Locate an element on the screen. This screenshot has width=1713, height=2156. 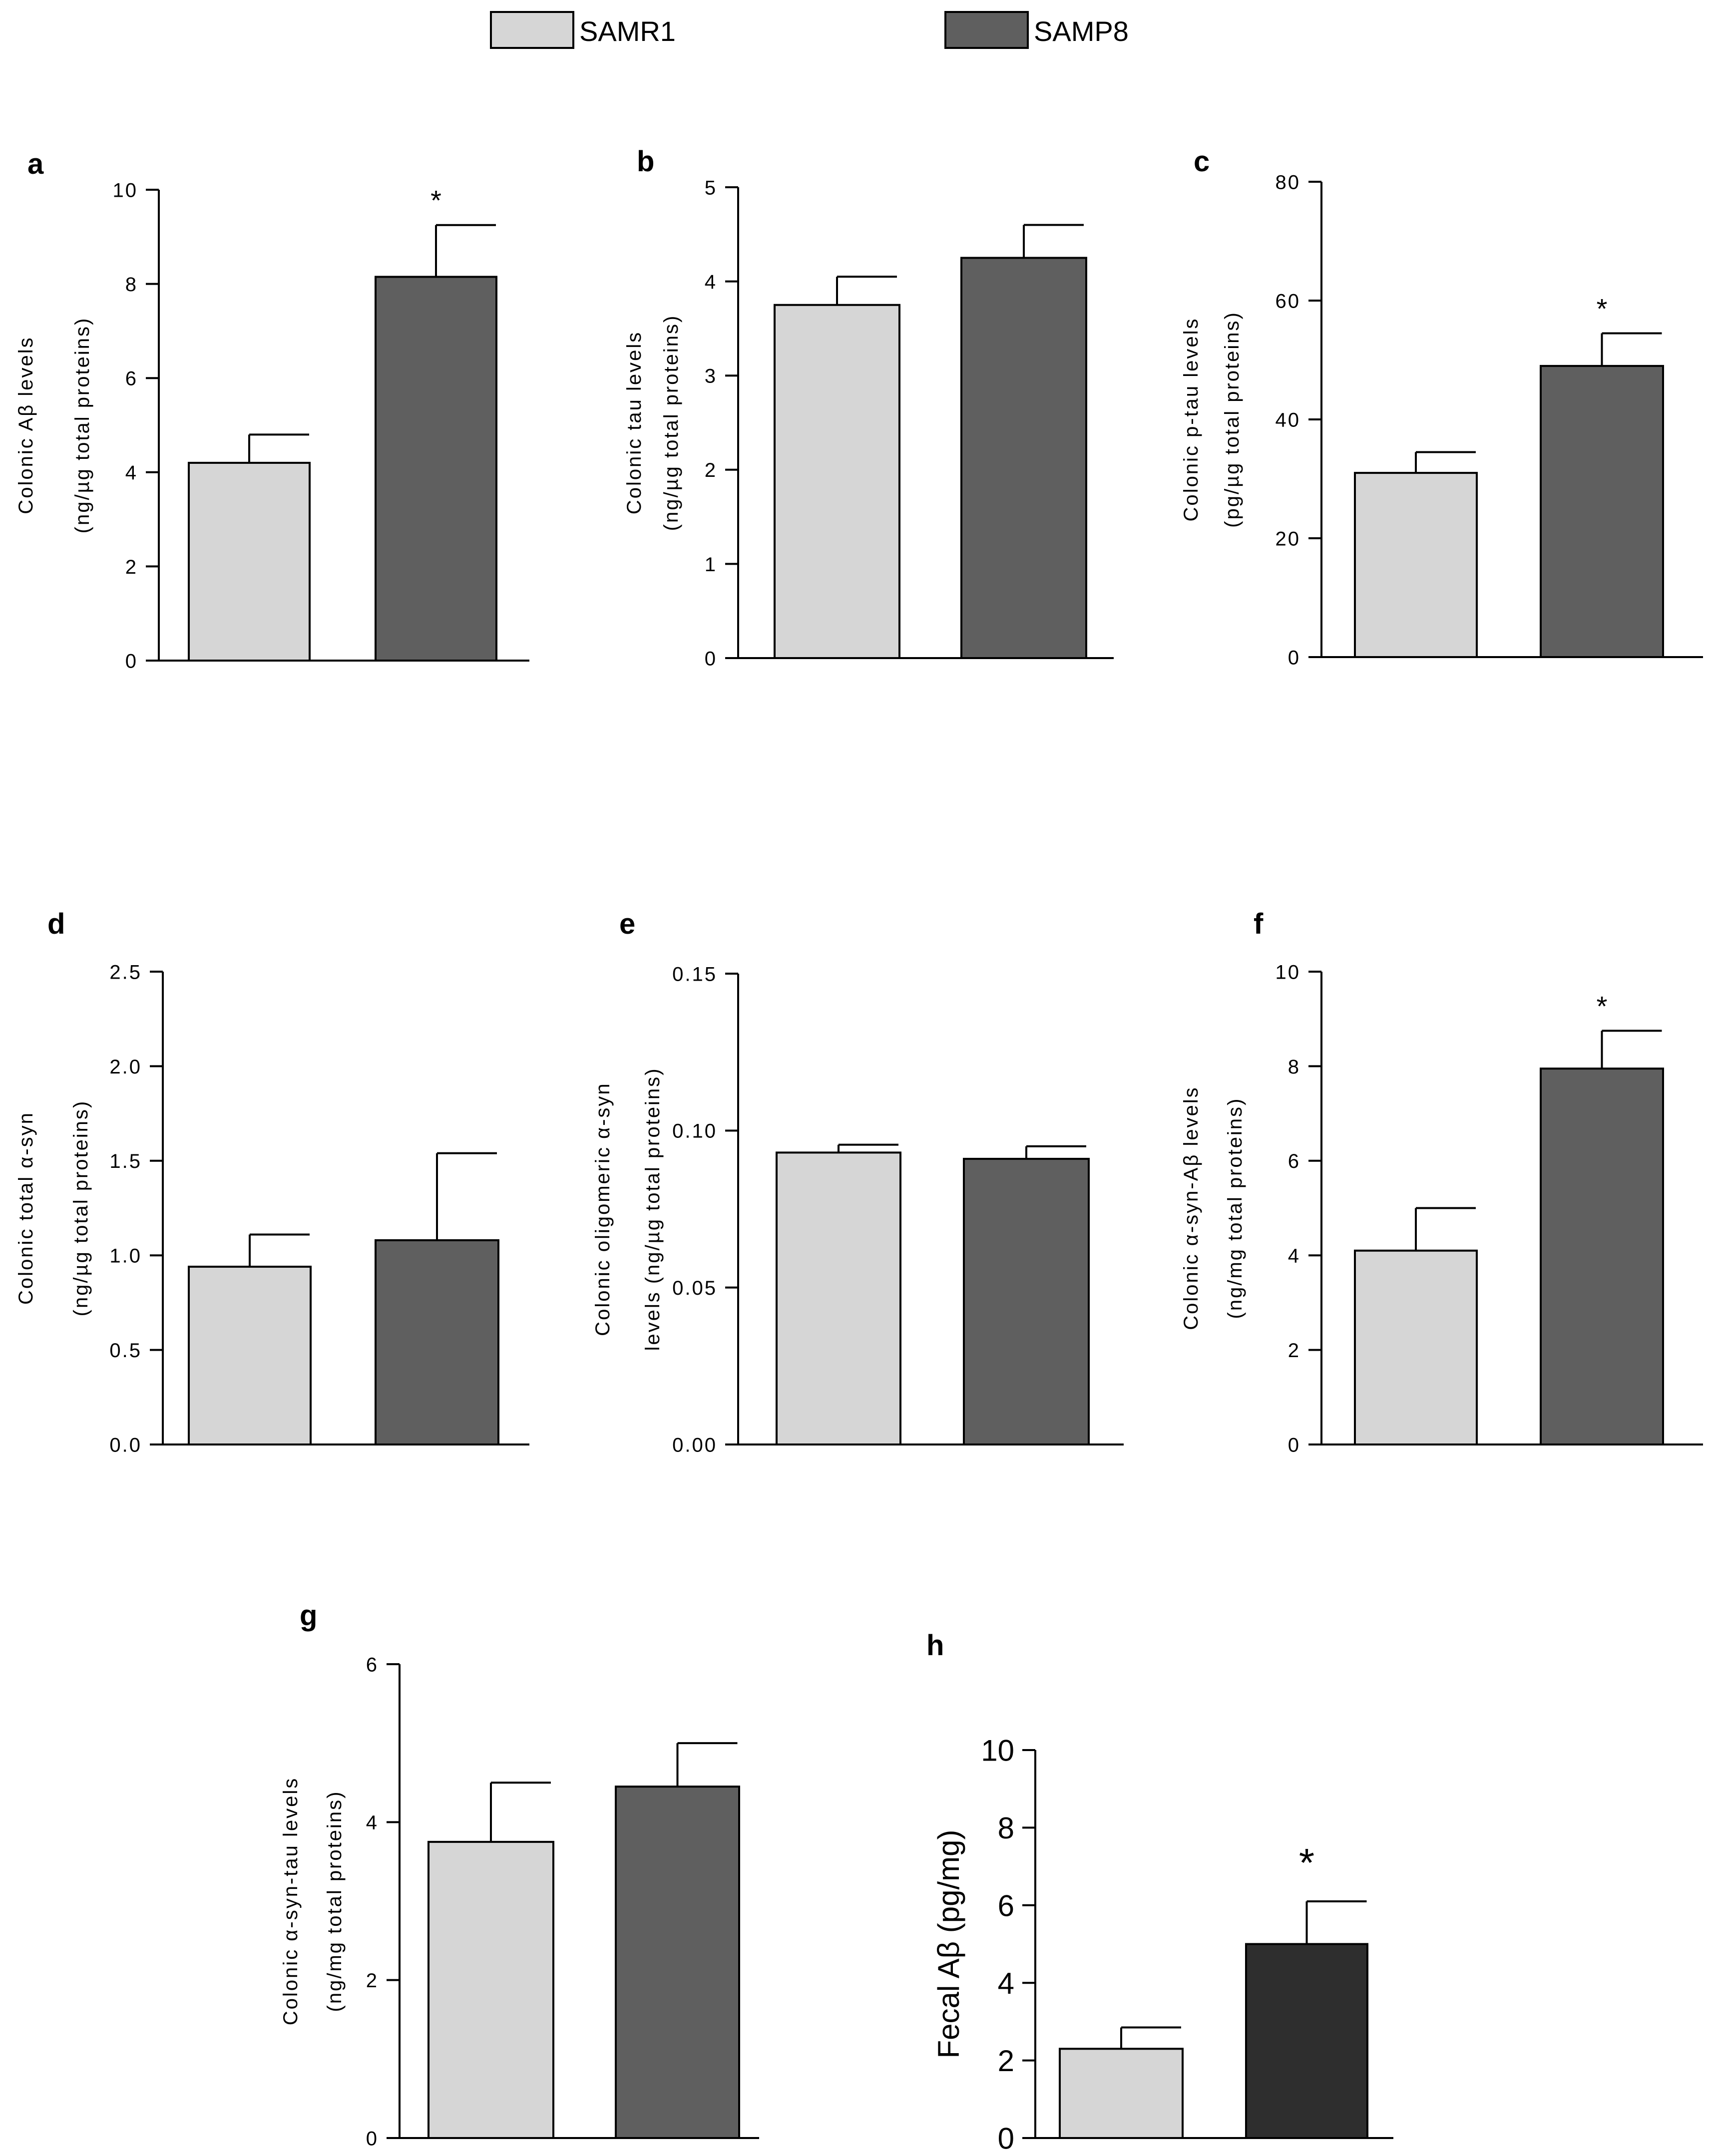
y-axis-label: Colonic total α-syn is located at coordinates (26, 1208).